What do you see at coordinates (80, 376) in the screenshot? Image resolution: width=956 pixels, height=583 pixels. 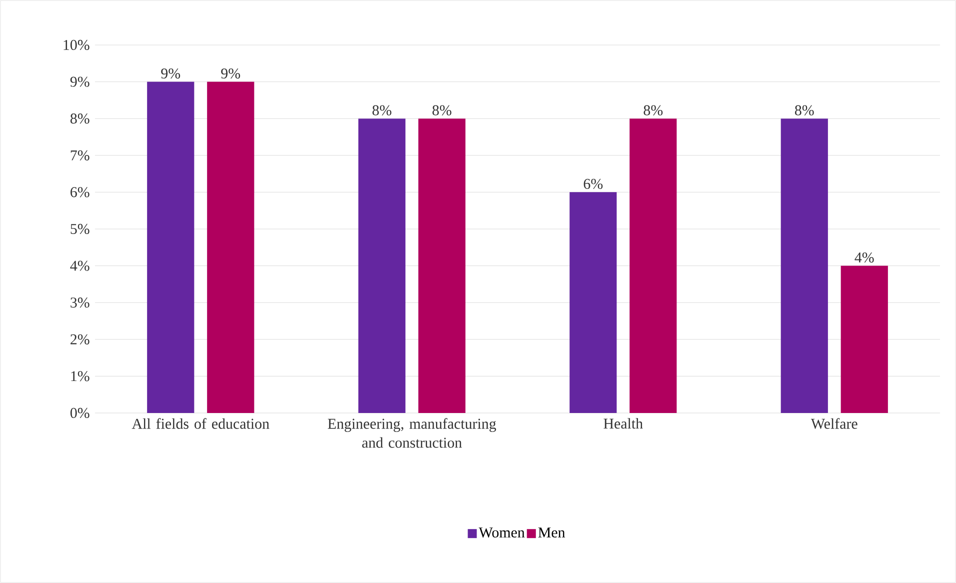 I see `y-tick-label: 1%` at bounding box center [80, 376].